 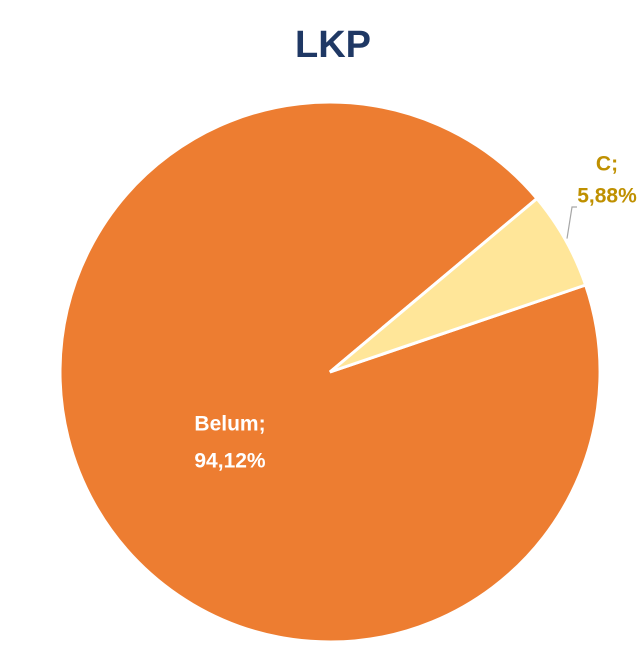 What do you see at coordinates (607, 164) in the screenshot?
I see `slice-label: C;` at bounding box center [607, 164].